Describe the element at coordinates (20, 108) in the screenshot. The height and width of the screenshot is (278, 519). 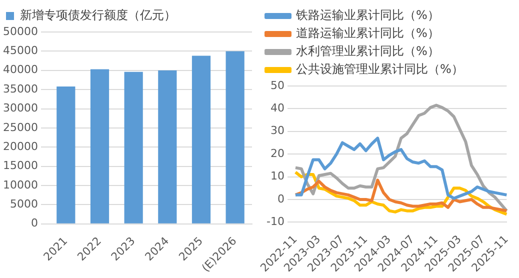
I see `y-tick-label: 30000` at that location.